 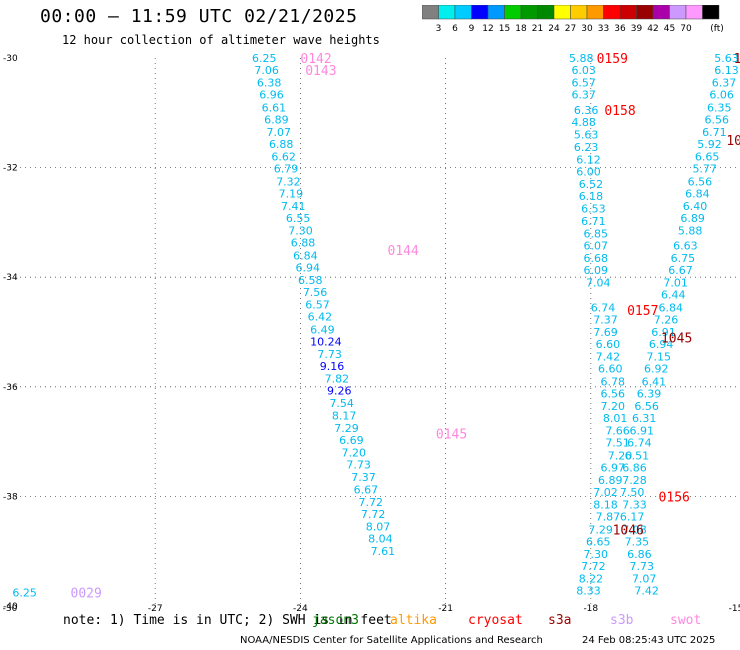 What do you see at coordinates (537, 29) in the screenshot?
I see `colorbar-tick-label: 21` at bounding box center [537, 29].